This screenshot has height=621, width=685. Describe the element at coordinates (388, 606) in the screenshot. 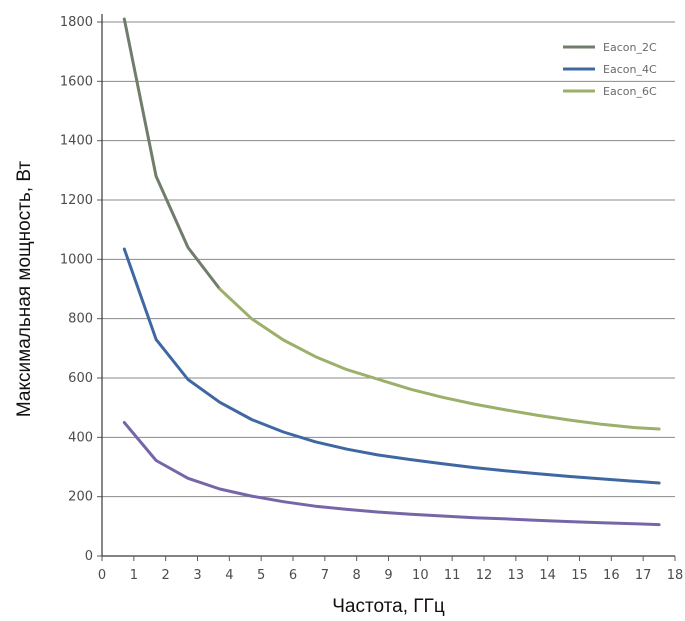

I see `x-axis-title: Частота, ГГц` at that location.